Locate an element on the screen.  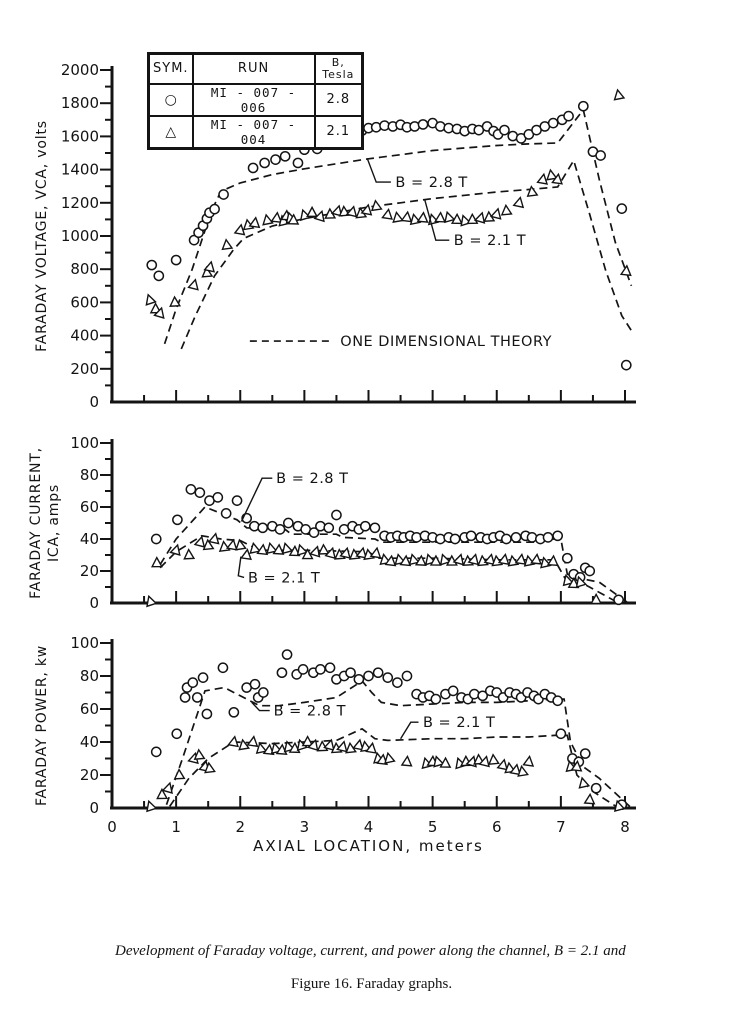
y-axis-title: FARADAY VOLTAGE, VCA, volts is located at coordinates (42, 236).